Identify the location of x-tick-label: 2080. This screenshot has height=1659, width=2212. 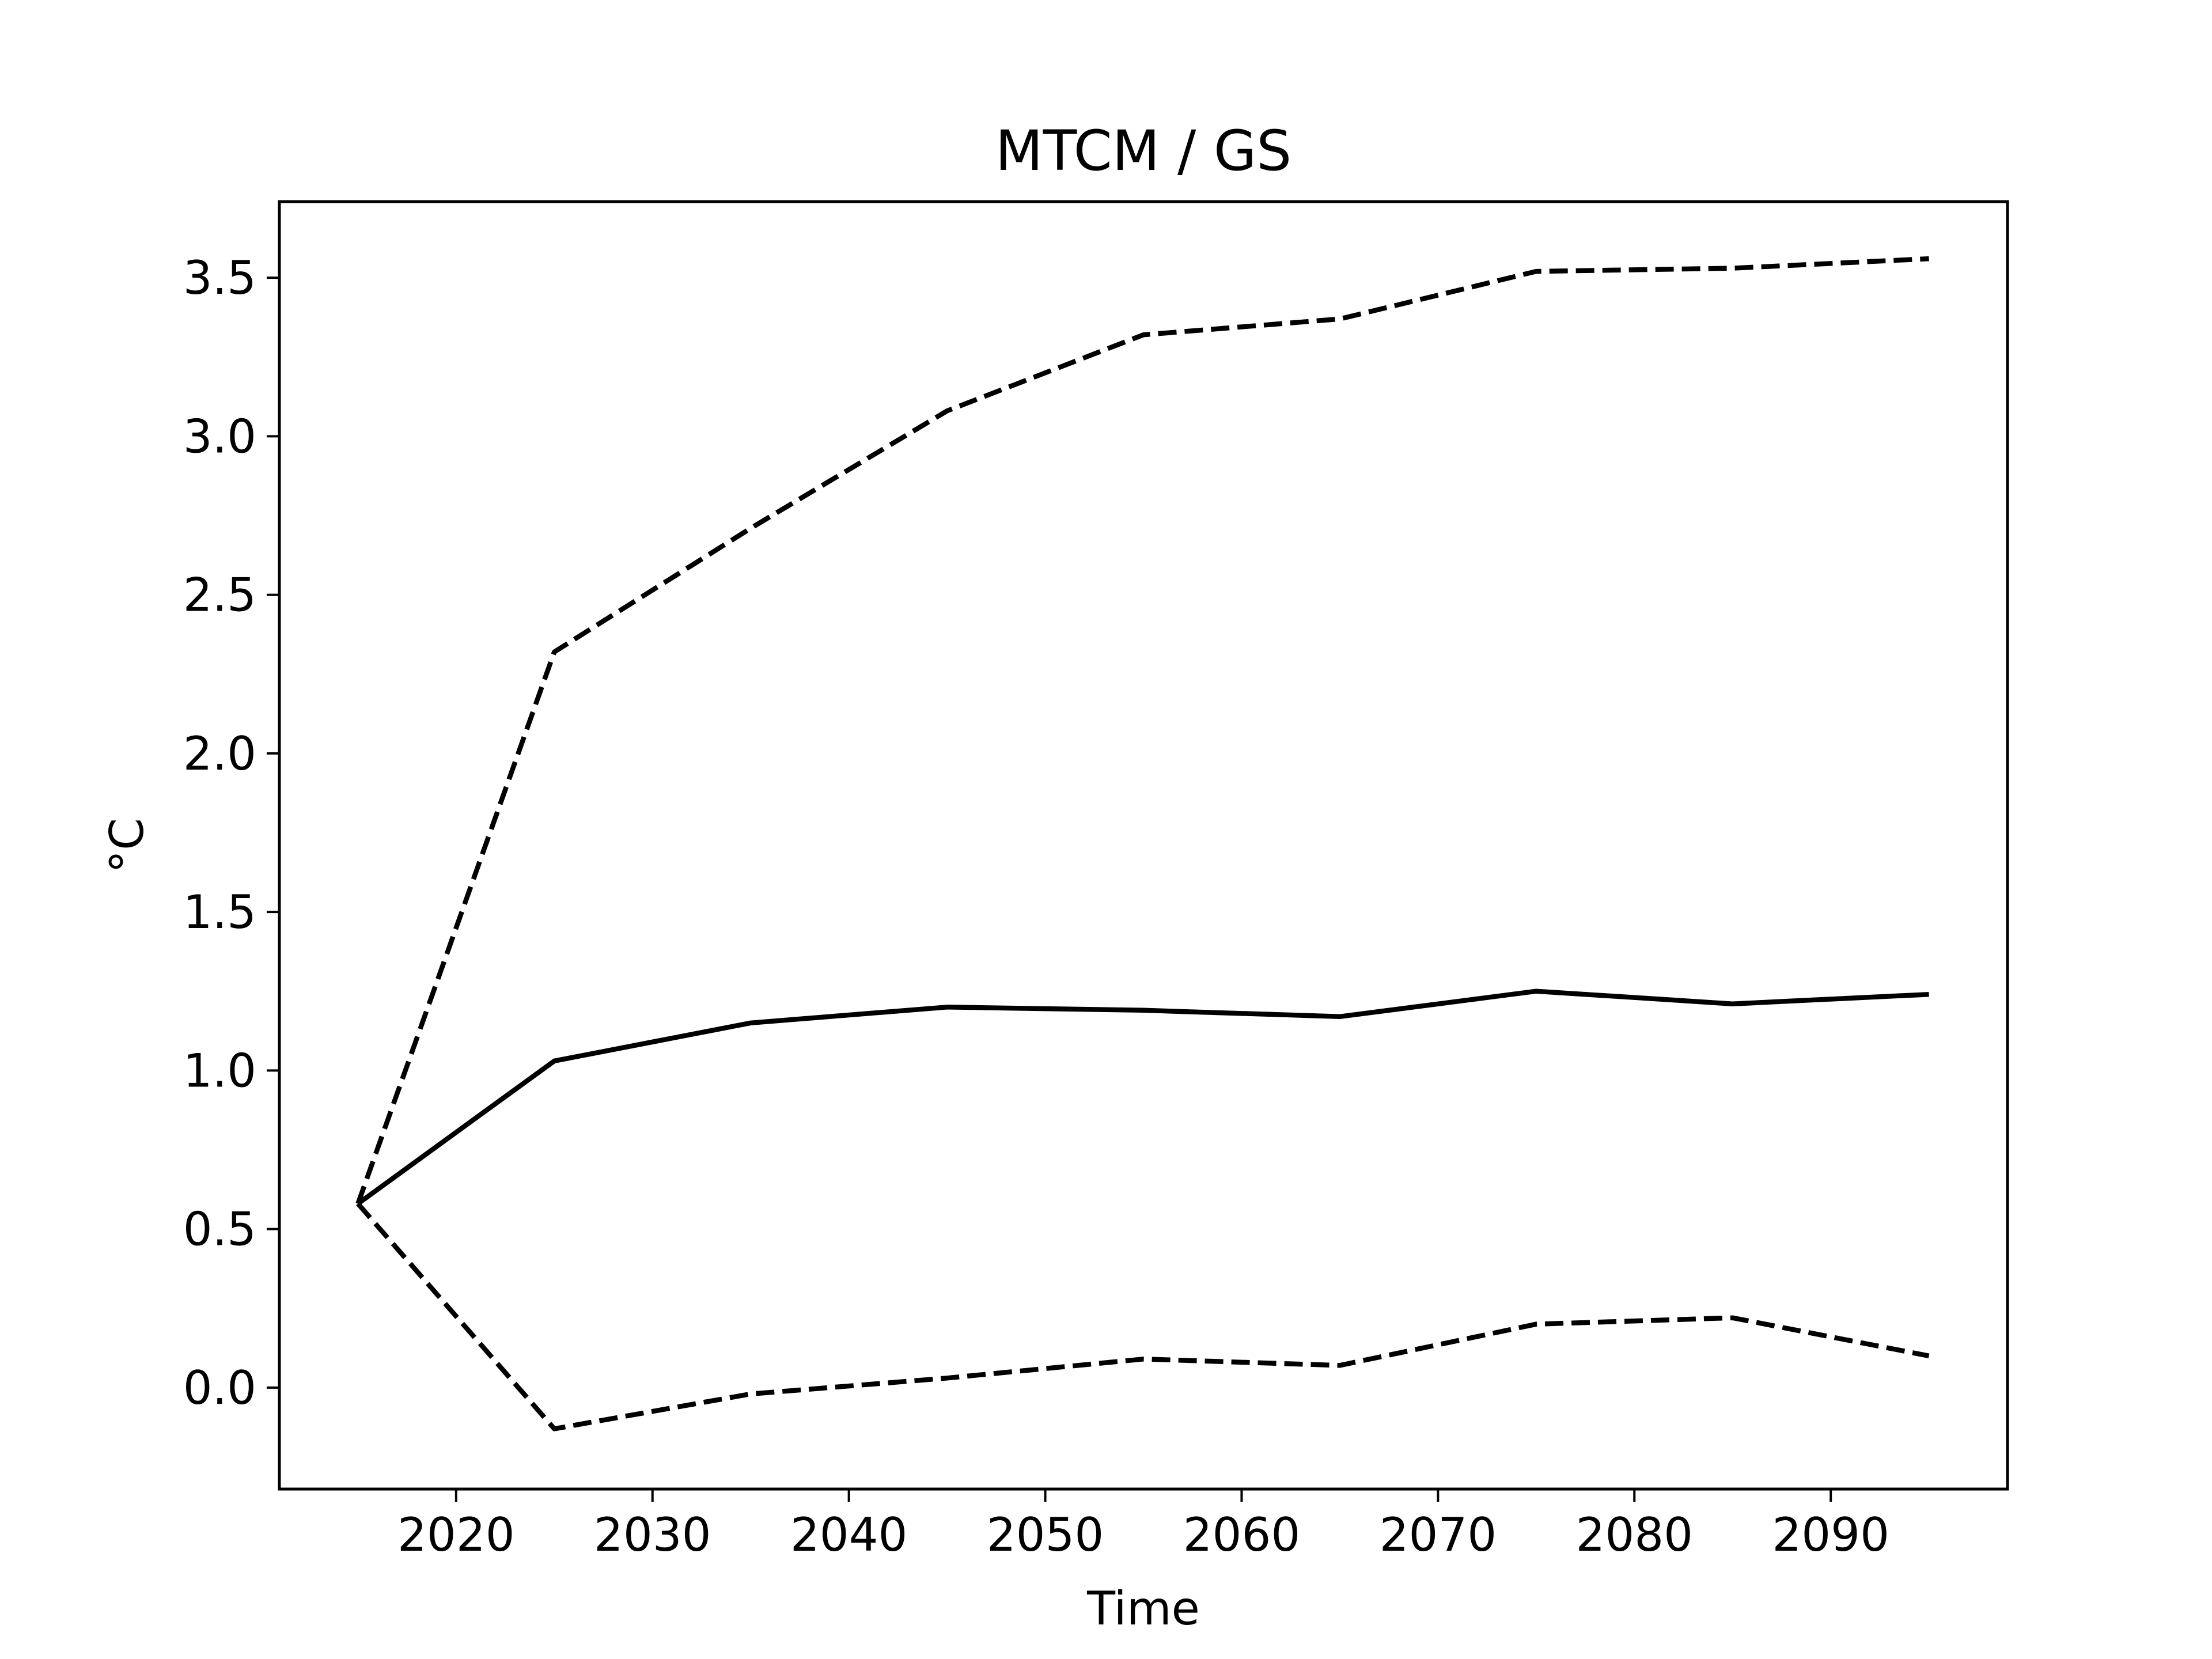
(1634, 1535).